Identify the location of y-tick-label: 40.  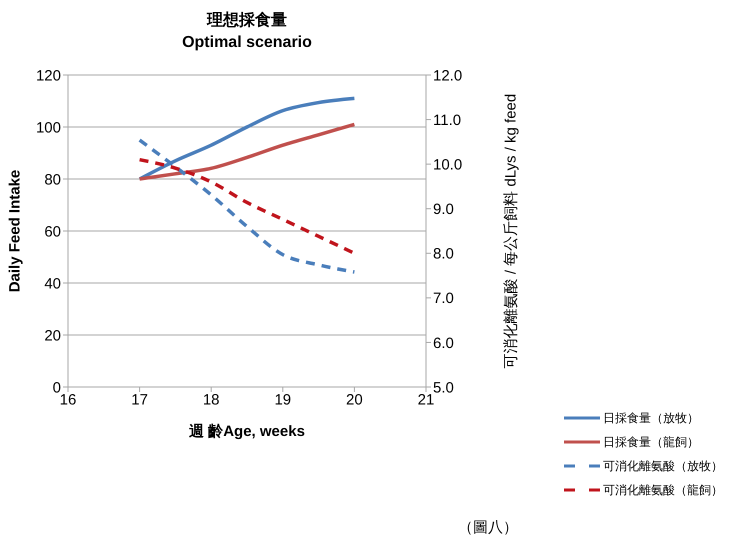
(52, 283).